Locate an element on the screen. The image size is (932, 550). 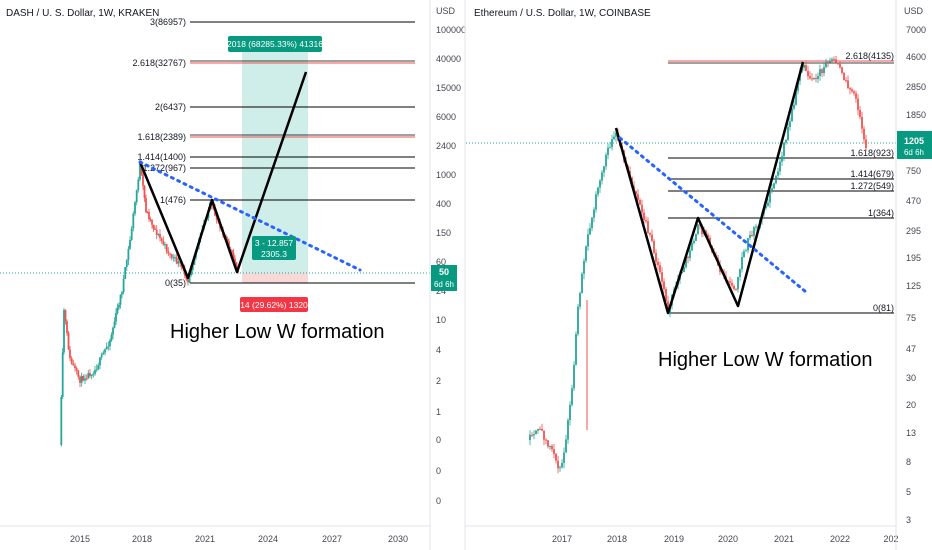
eth-x-tick: 2019 is located at coordinates (674, 539).